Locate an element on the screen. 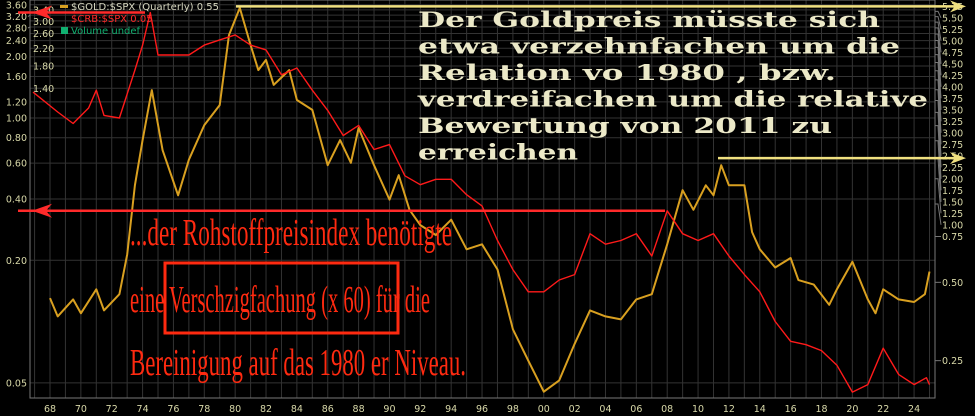 Image resolution: width=975 pixels, height=416 pixels. right-tick-label: 3.75 is located at coordinates (952, 99).